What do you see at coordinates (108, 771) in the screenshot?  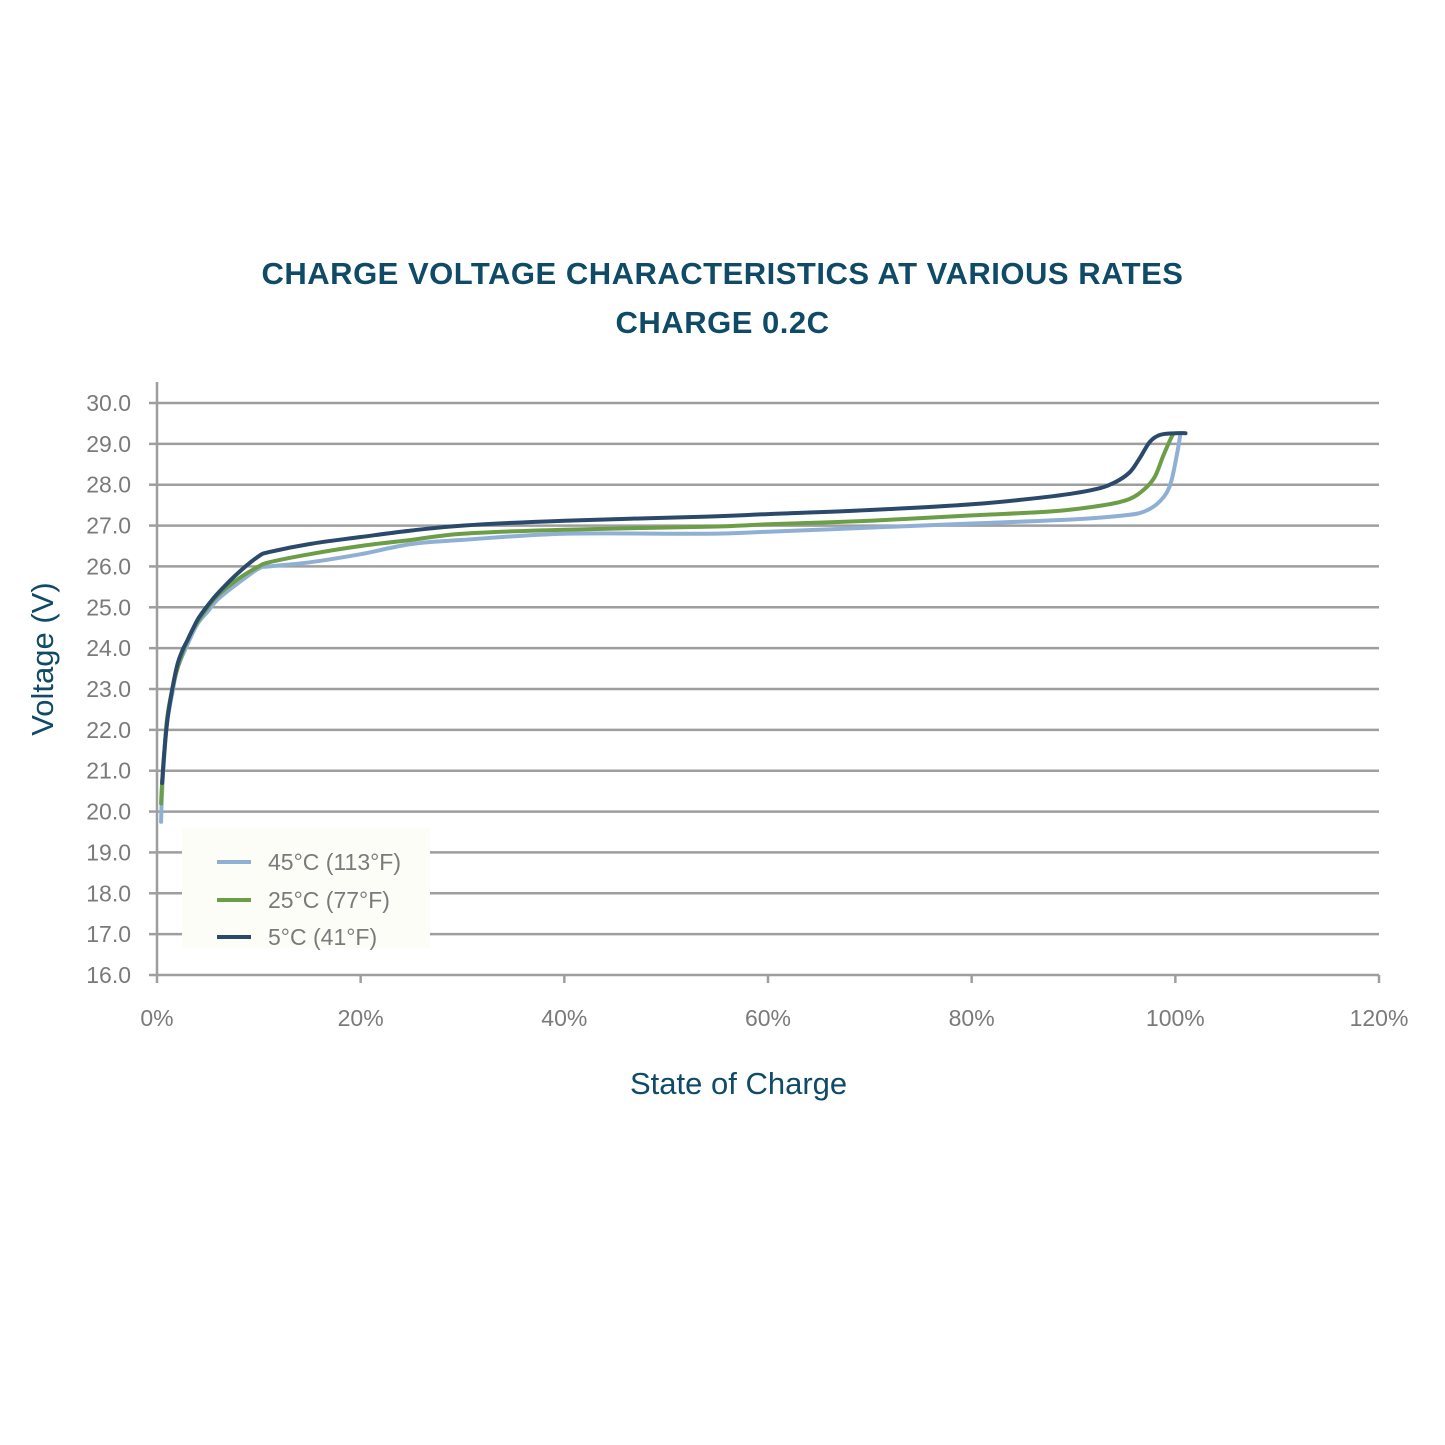 I see `y-tick-label-5: 21.0` at bounding box center [108, 771].